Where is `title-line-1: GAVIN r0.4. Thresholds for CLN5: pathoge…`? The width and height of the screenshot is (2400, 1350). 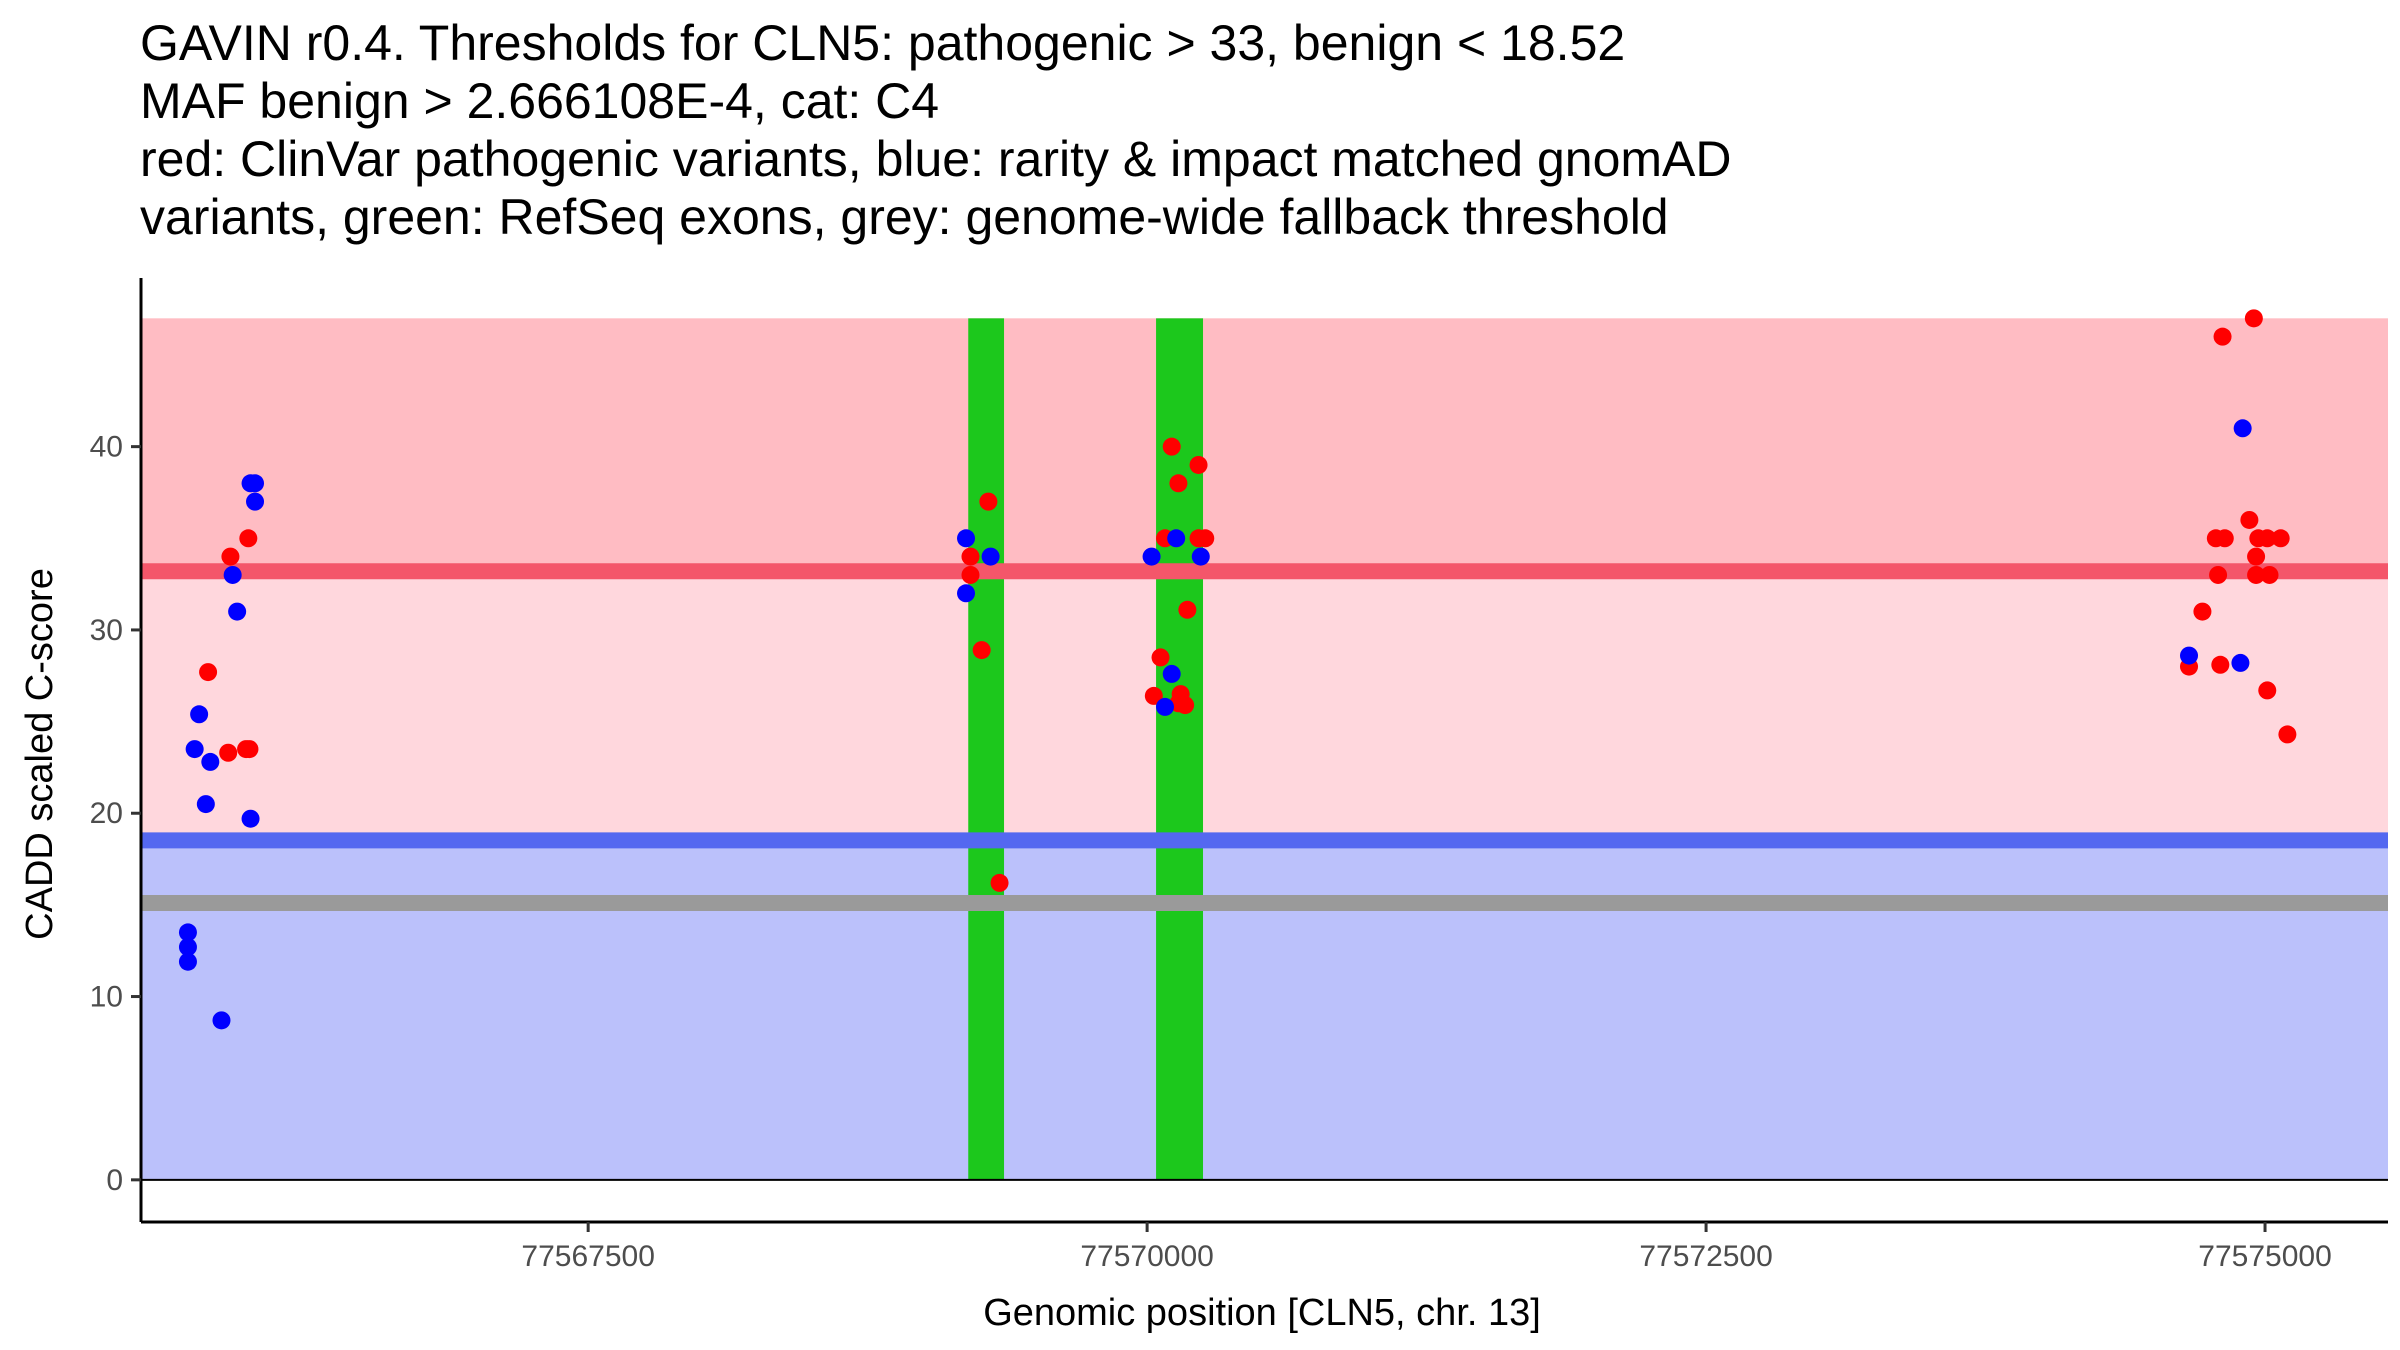 title-line-1: GAVIN r0.4. Thresholds for CLN5: pathoge… is located at coordinates (882, 43).